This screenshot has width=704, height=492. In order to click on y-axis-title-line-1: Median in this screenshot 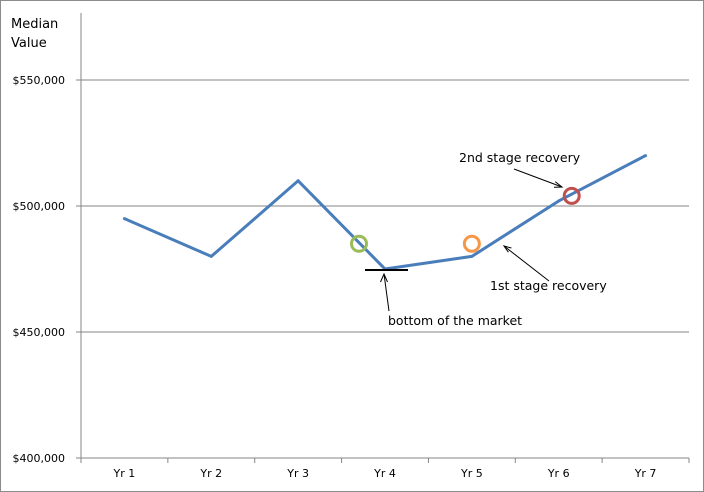, I will do `click(34, 24)`.